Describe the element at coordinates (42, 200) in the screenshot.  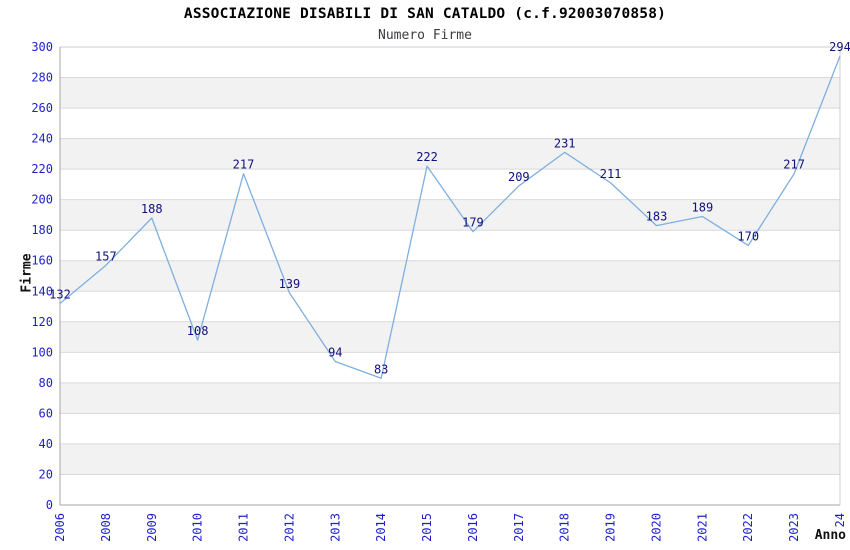
I see `y-tick-label: 200` at that location.